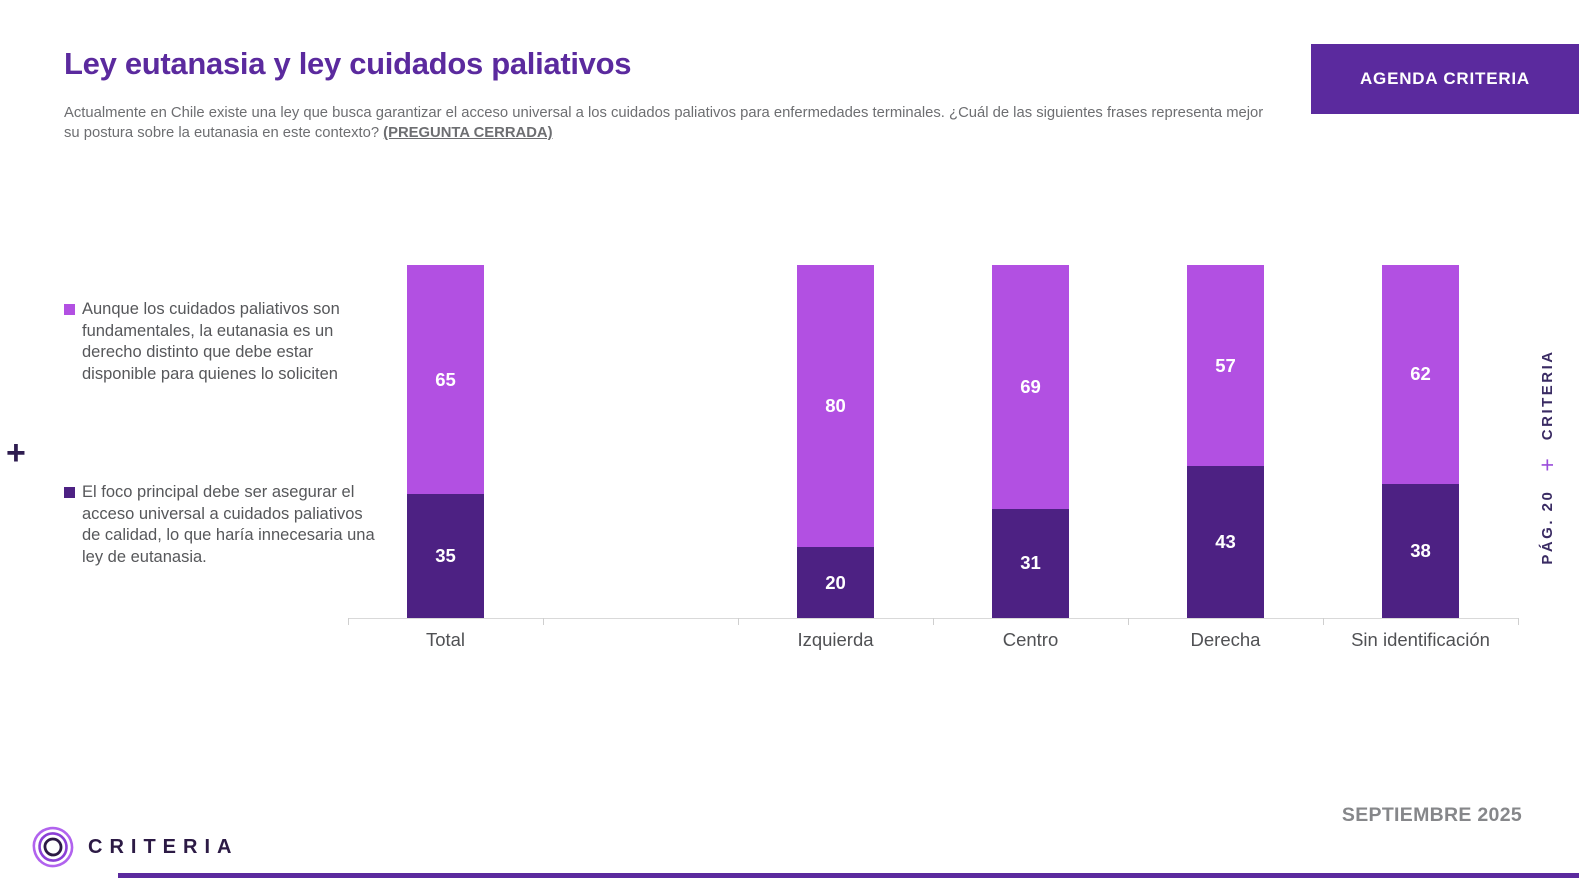  I want to click on criteria-wordmark-vertical: CRITERIA, so click(1547, 395).